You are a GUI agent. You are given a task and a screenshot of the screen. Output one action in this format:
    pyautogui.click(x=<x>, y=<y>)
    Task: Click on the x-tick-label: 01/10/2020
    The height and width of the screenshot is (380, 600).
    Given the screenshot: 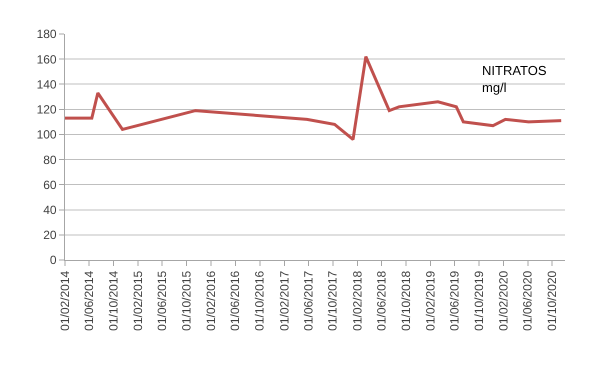 What is the action you would take?
    pyautogui.click(x=552, y=300)
    